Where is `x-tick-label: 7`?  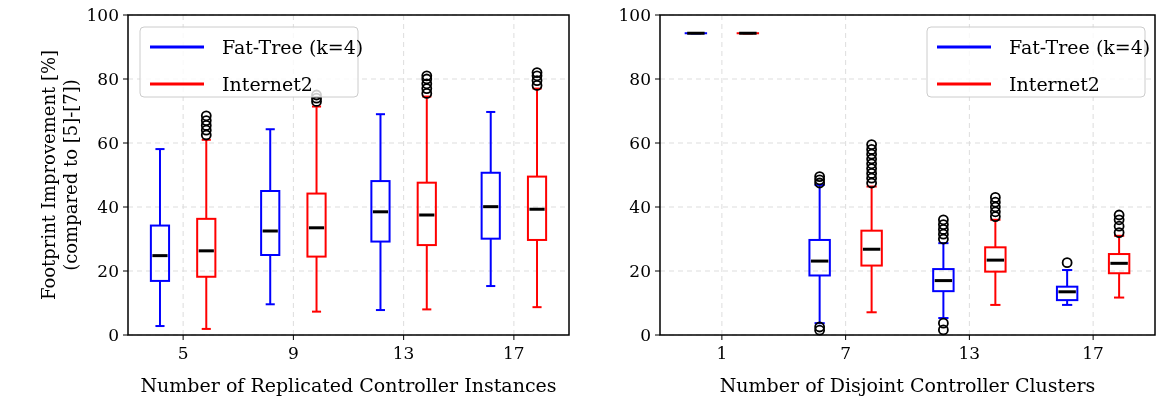 x-tick-label: 7 is located at coordinates (846, 353).